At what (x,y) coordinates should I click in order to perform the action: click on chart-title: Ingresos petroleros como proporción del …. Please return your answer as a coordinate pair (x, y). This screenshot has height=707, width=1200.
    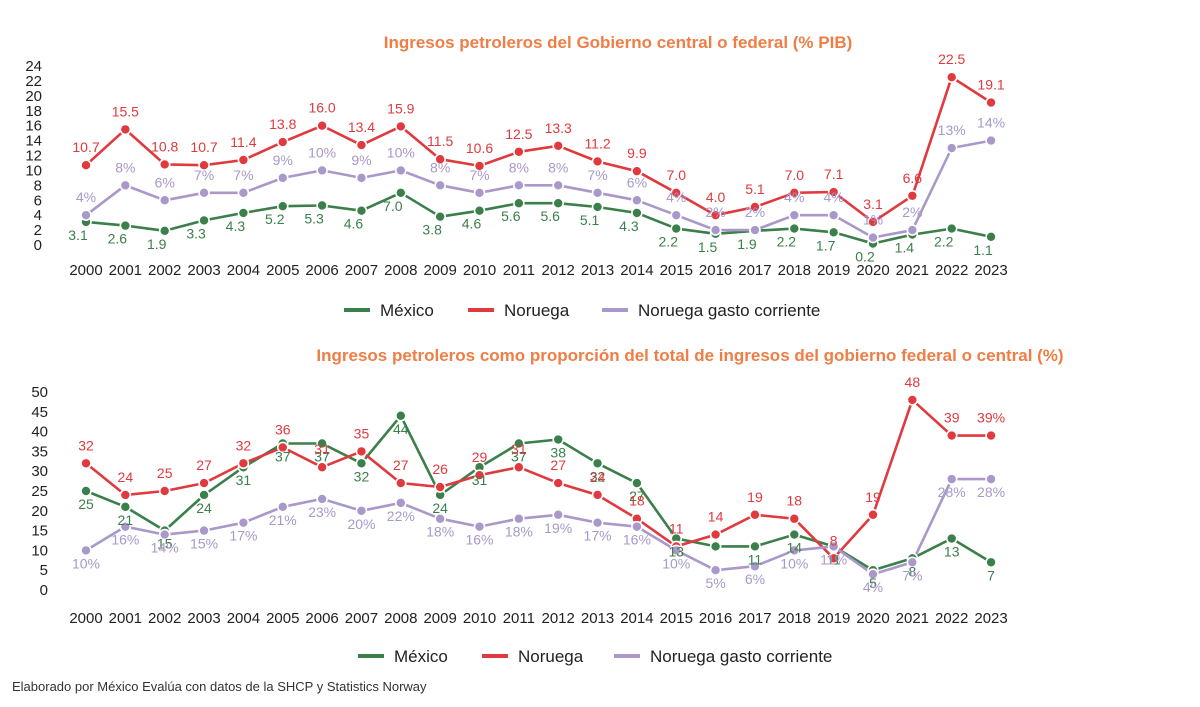
    Looking at the image, I should click on (689, 355).